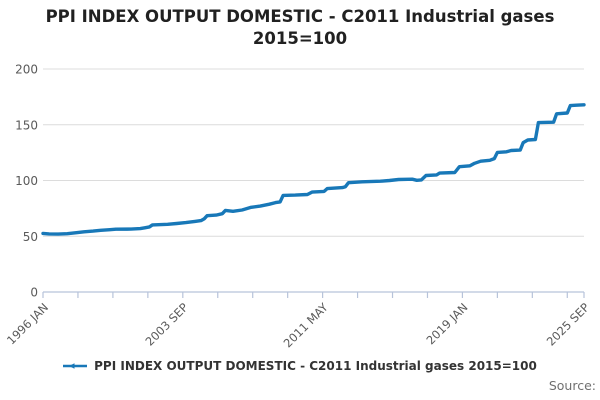  What do you see at coordinates (300, 38) in the screenshot?
I see `chart-title-line2: 2015=100` at bounding box center [300, 38].